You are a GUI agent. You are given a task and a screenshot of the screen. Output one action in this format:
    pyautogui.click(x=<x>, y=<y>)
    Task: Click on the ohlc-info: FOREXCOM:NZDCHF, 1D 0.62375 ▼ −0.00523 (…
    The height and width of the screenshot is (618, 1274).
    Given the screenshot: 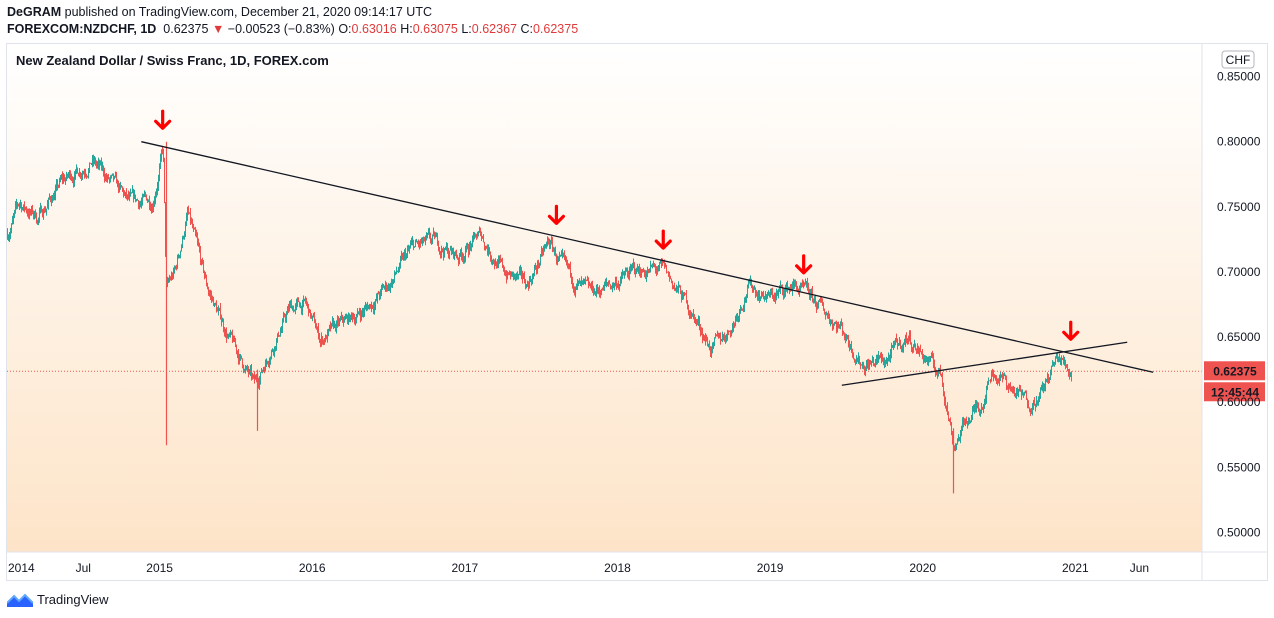 What is the action you would take?
    pyautogui.click(x=292, y=29)
    